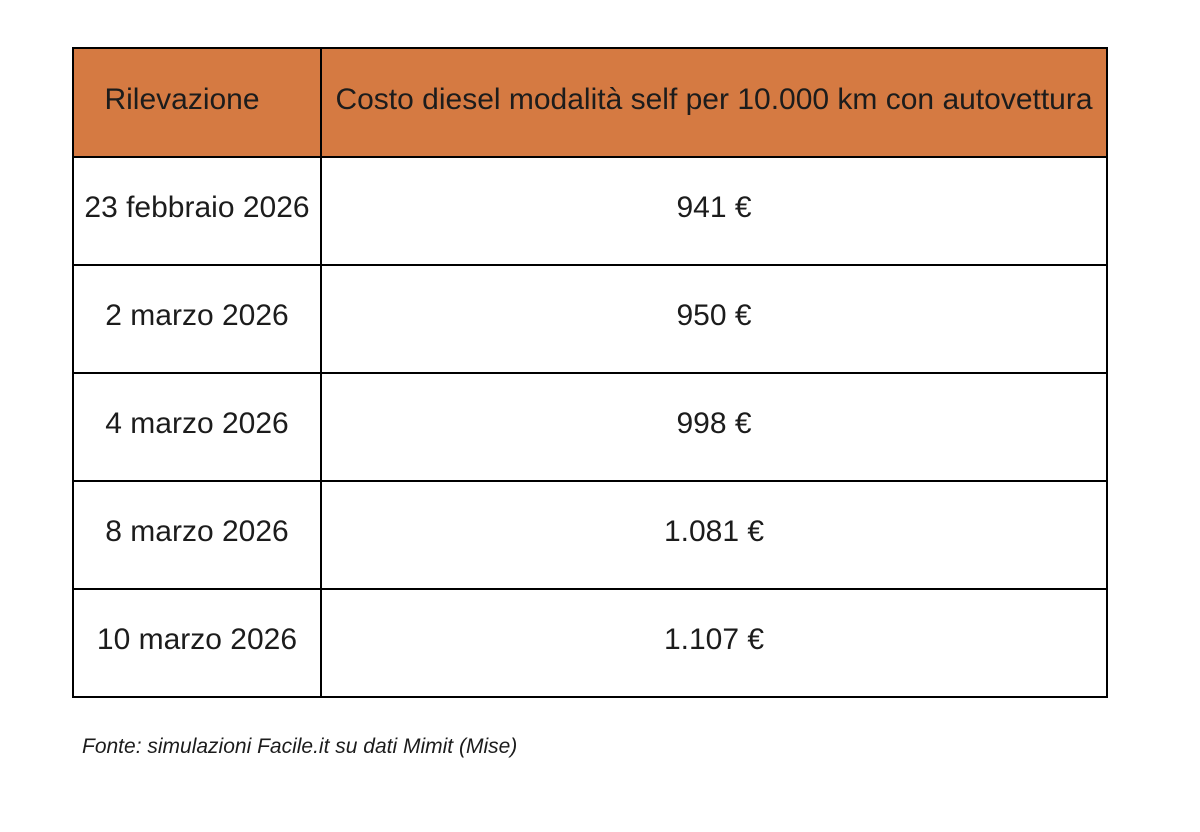 The height and width of the screenshot is (832, 1200). I want to click on cost-cell: 950 €, so click(714, 319).